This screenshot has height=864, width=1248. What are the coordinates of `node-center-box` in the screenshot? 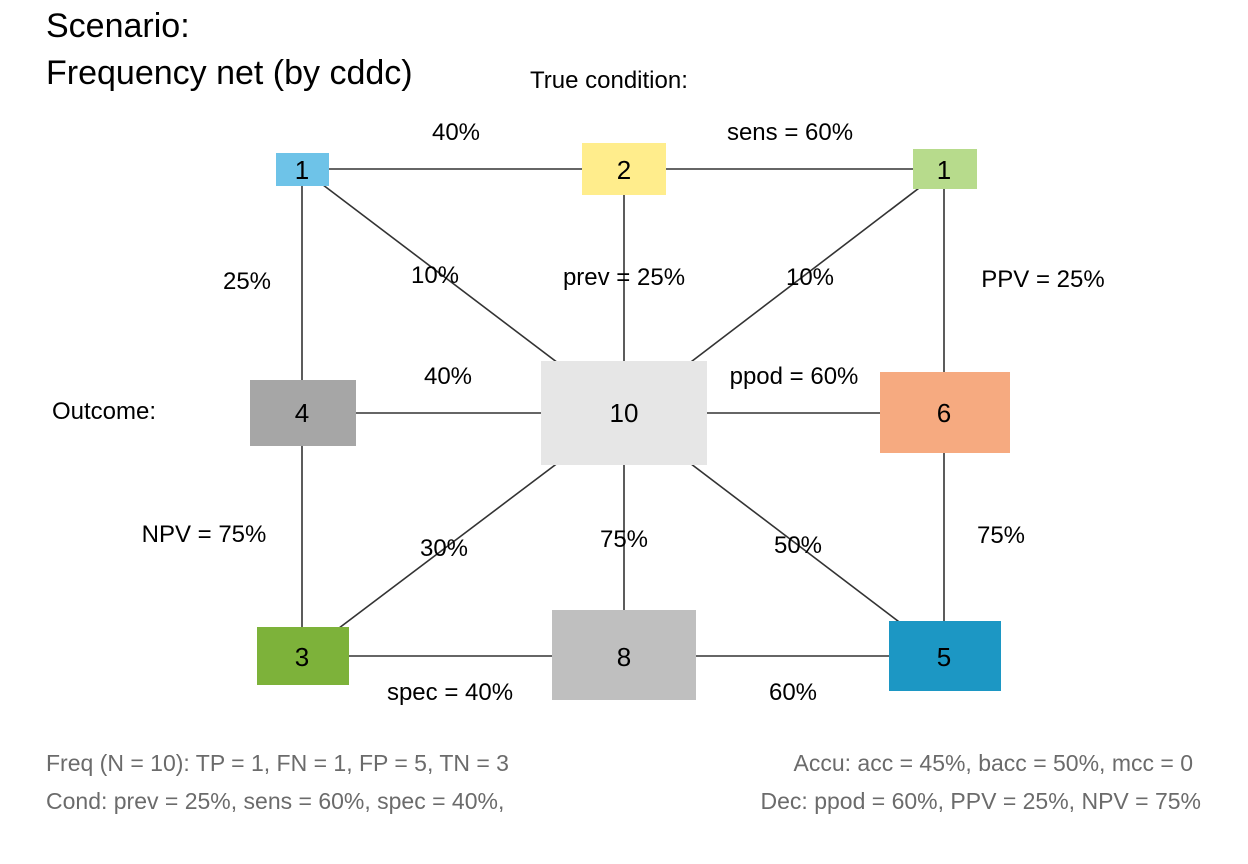 It's located at (624, 413).